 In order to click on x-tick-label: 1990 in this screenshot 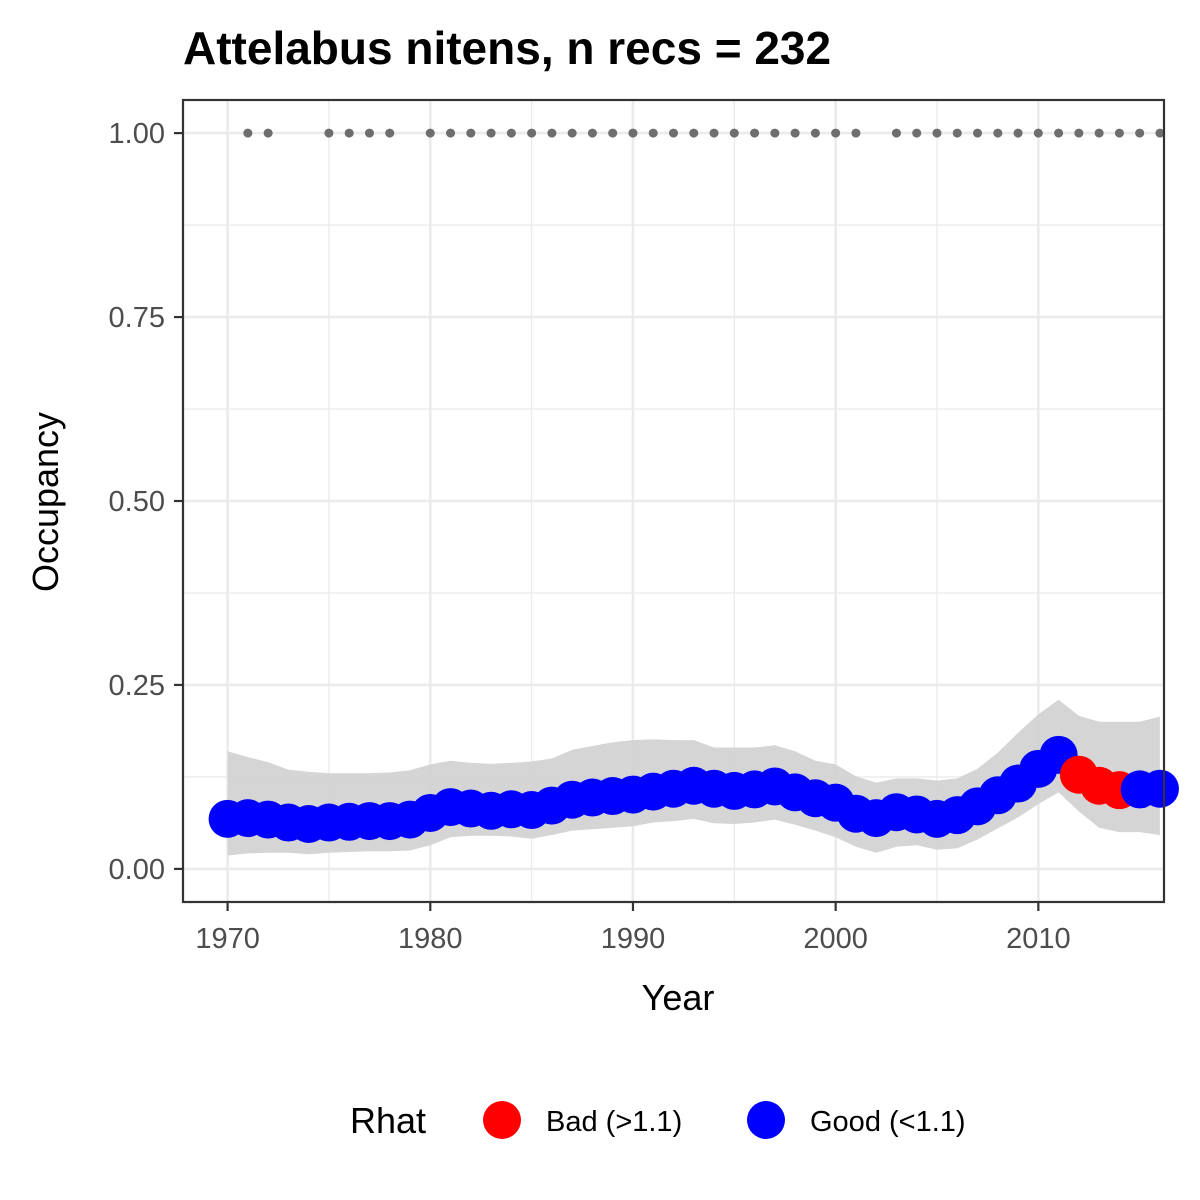, I will do `click(633, 939)`.